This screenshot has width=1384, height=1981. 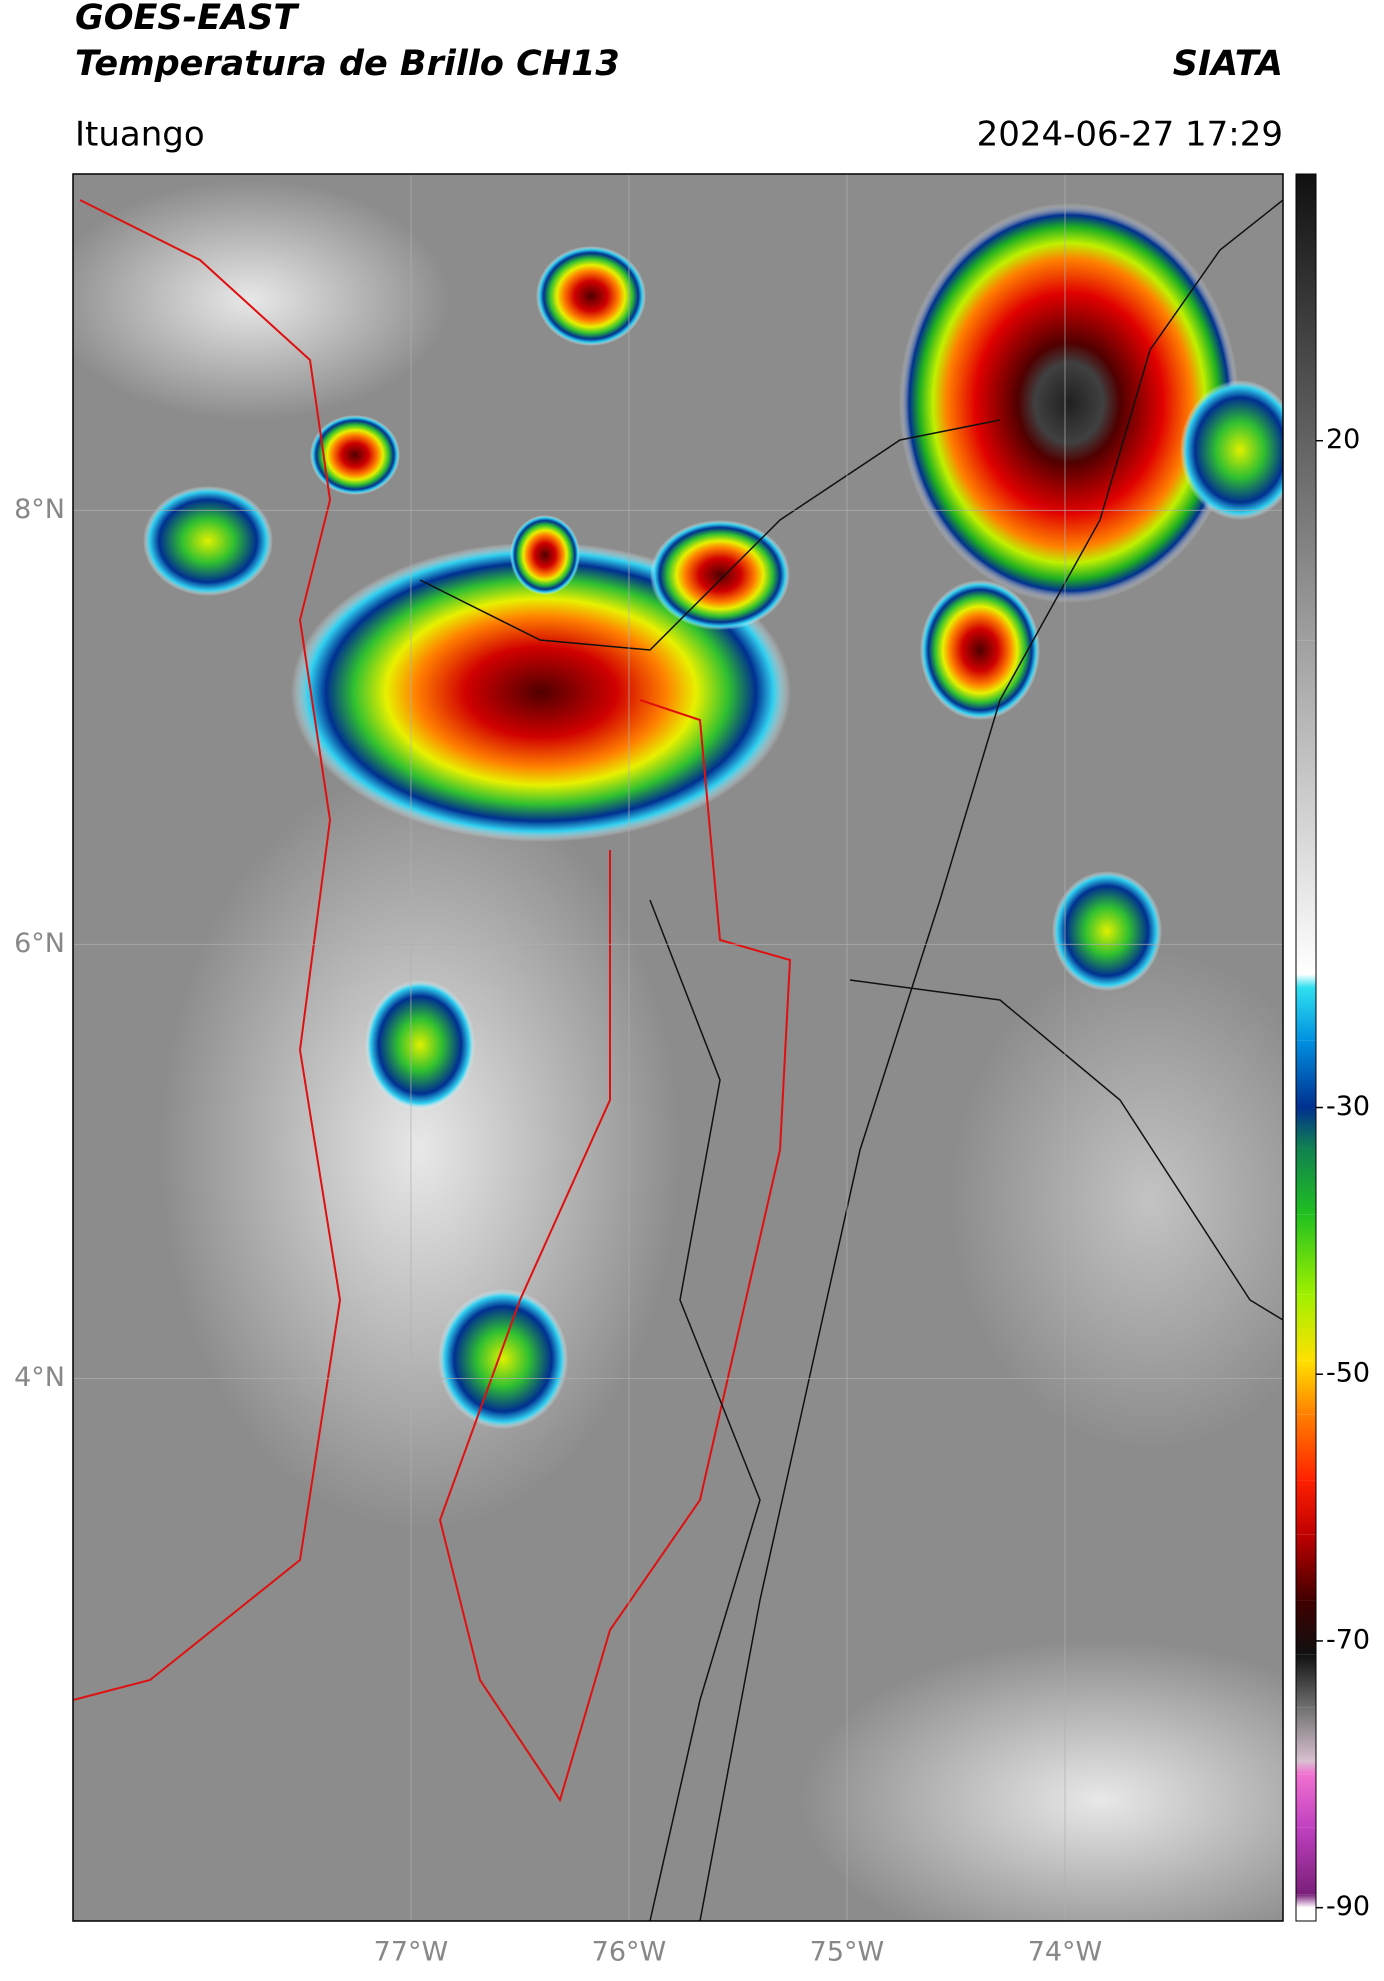 I want to click on colorbar-tick-label: -70, so click(x=1348, y=1639).